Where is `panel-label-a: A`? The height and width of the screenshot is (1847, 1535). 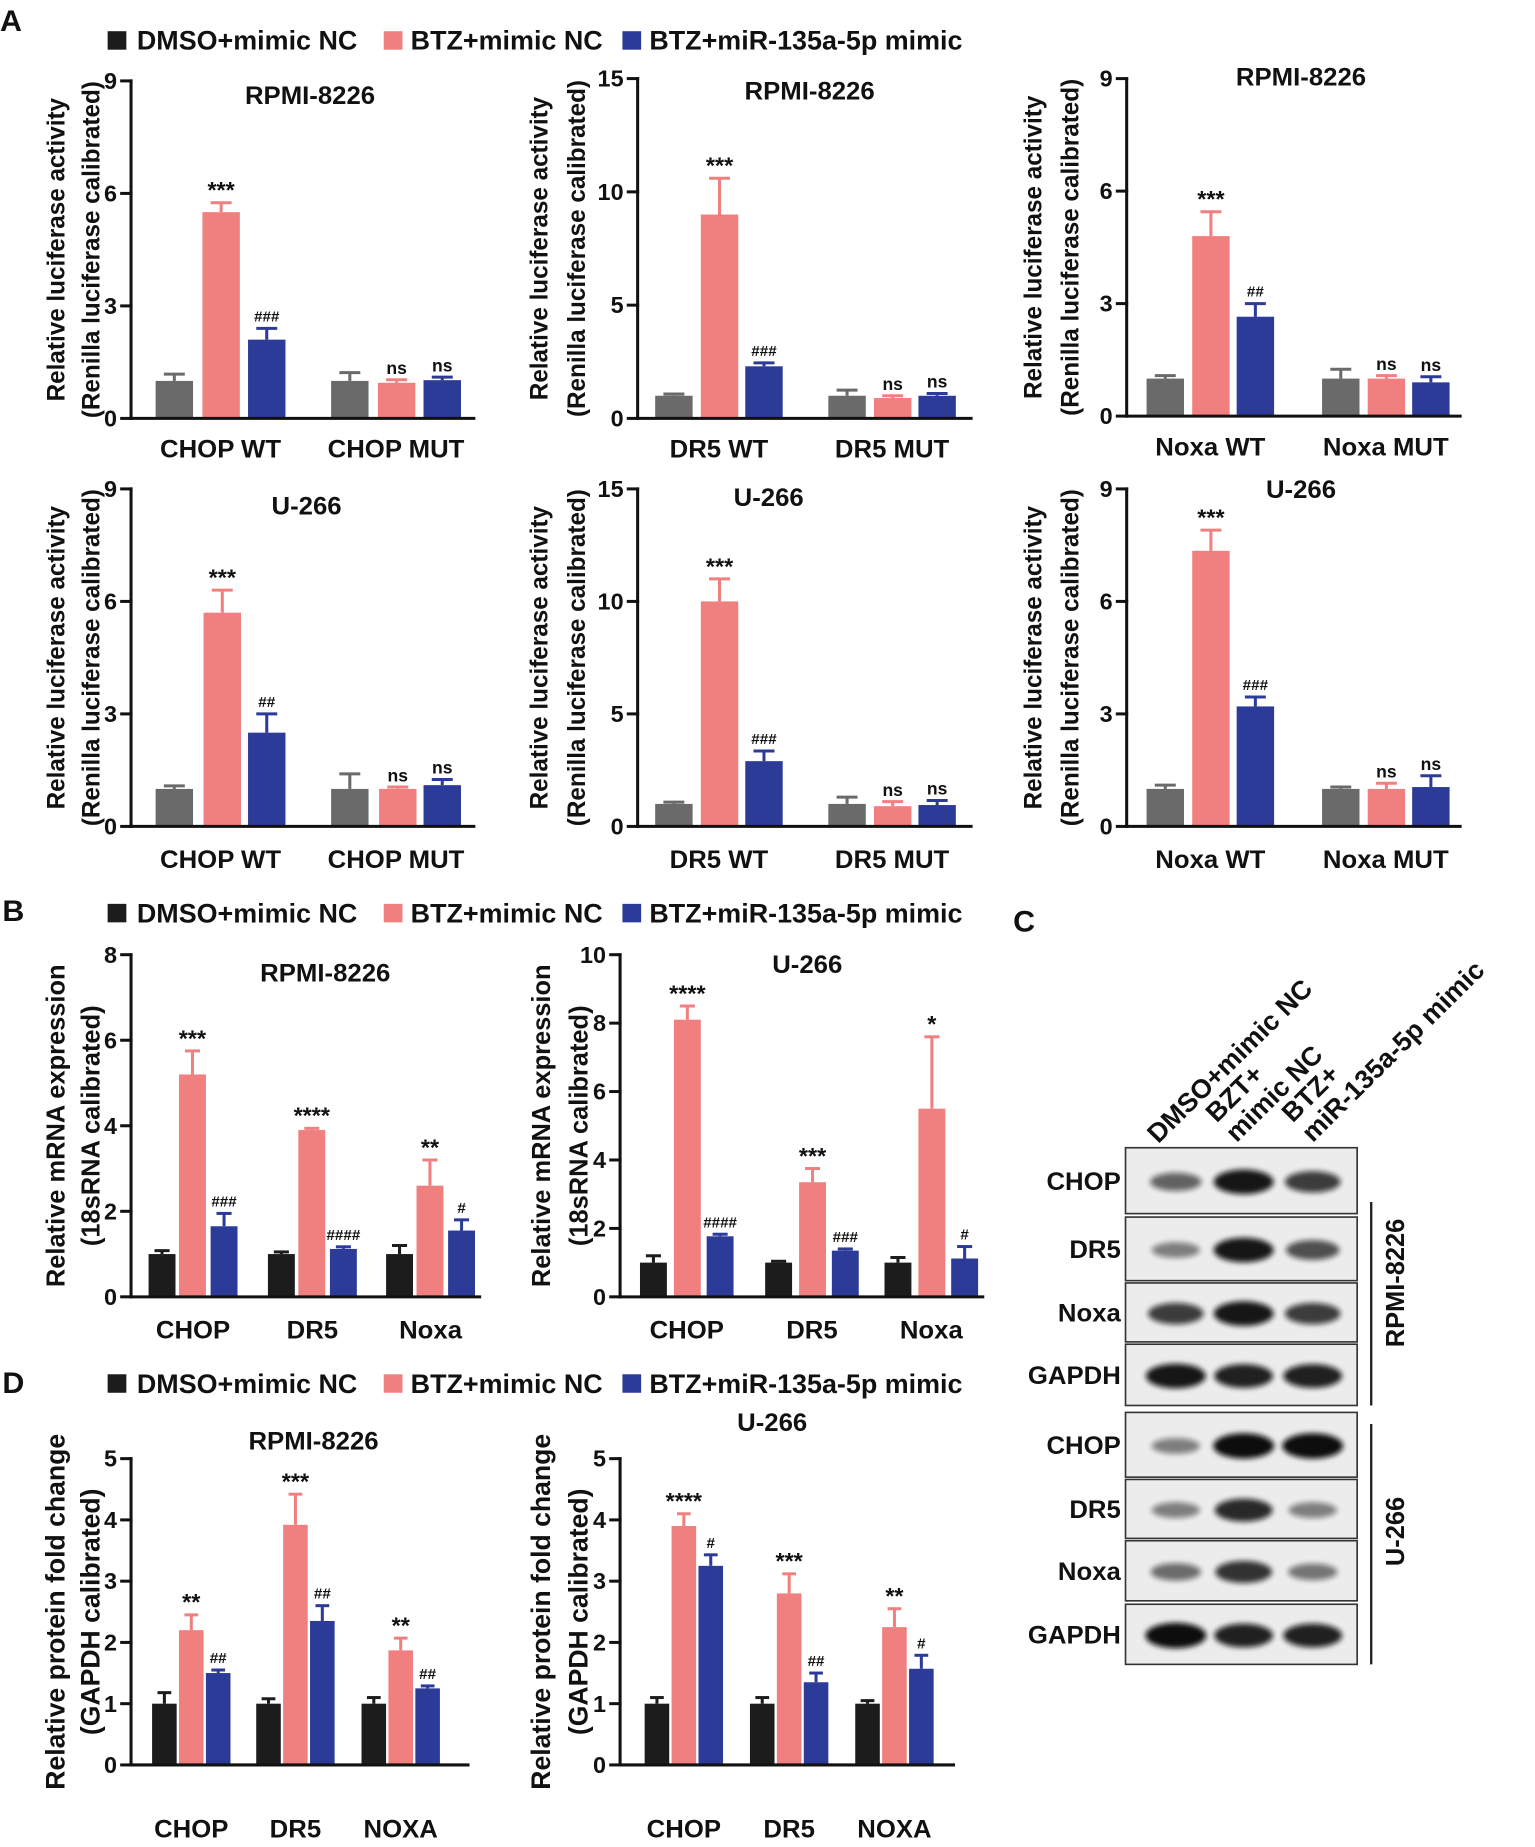
panel-label-a: A is located at coordinates (11, 21).